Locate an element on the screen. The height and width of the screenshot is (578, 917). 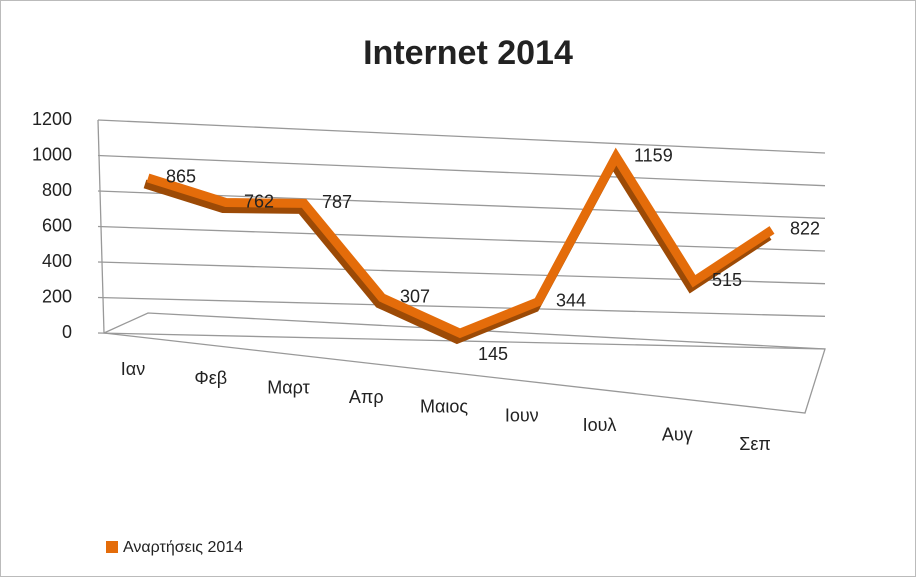
legend-label: Αναρτήσεις 2014 is located at coordinates (183, 547).